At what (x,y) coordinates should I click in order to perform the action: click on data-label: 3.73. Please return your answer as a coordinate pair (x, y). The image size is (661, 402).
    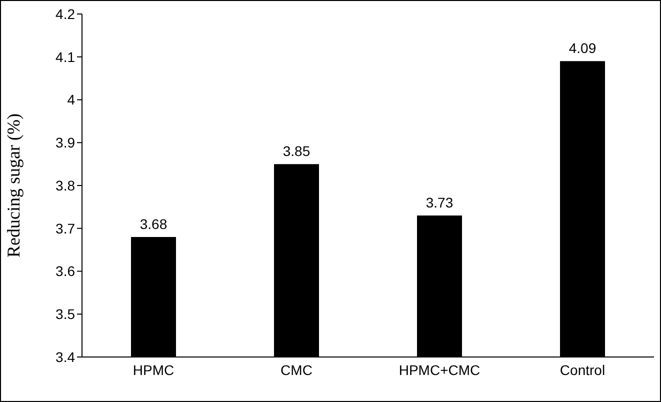
    Looking at the image, I should click on (440, 202).